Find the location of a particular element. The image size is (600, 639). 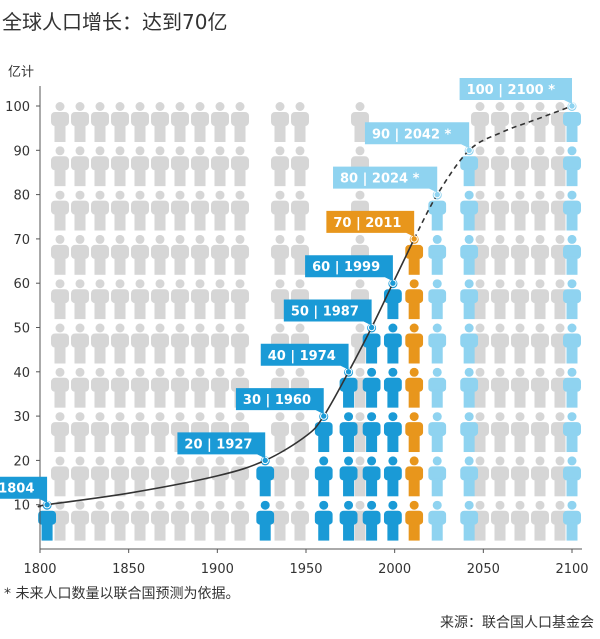

milestone-label-9: 90 | 2042 * is located at coordinates (412, 134).